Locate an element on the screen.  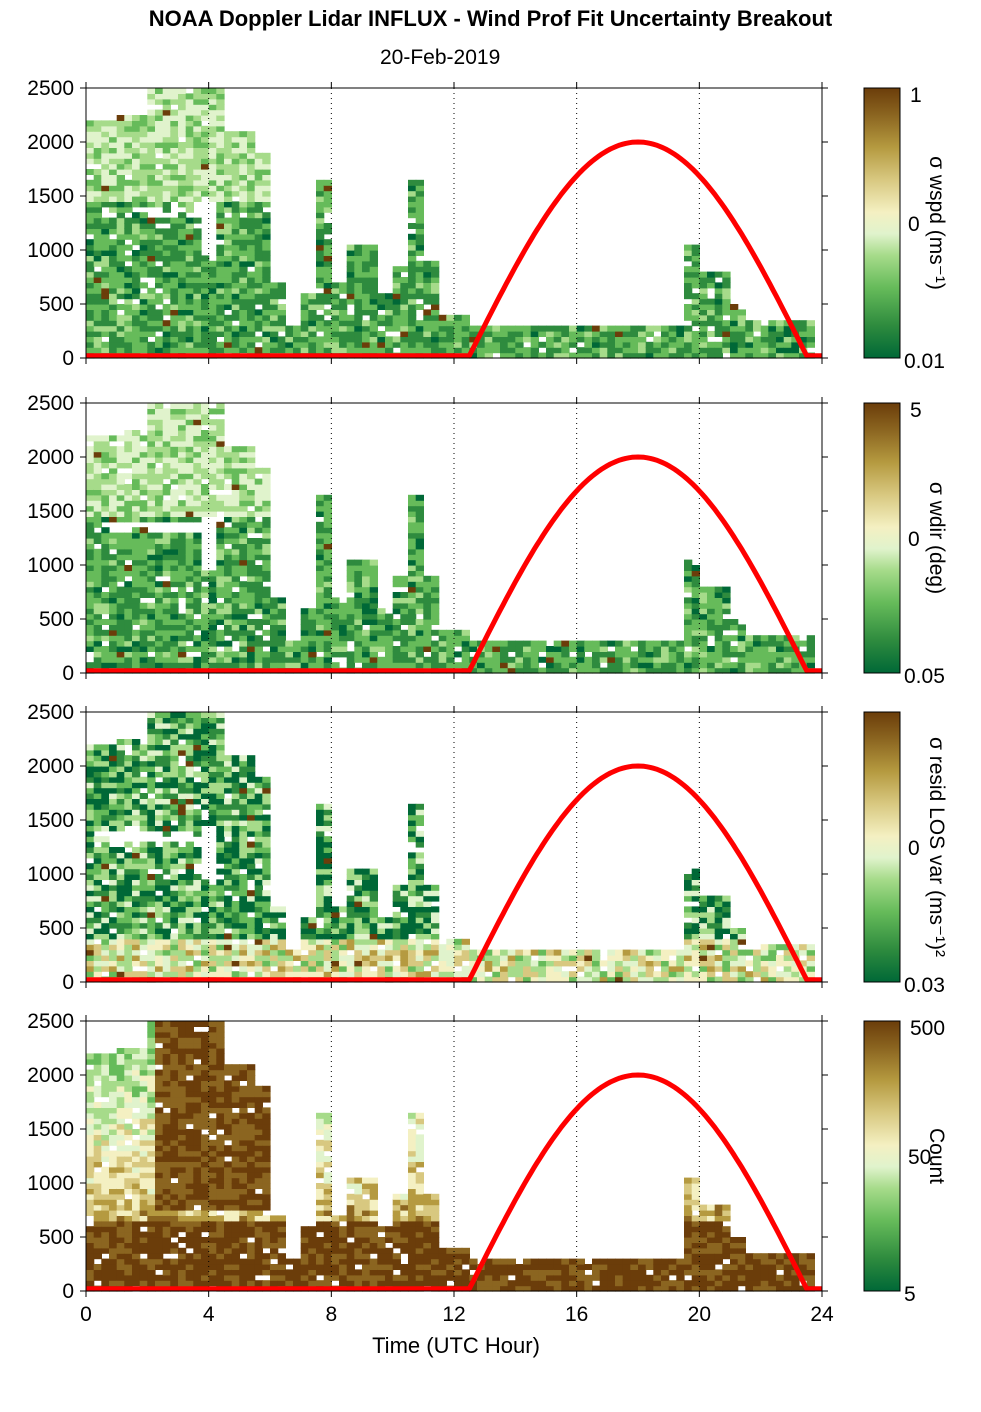
chart-subtitle: 20-Feb-2019 is located at coordinates (440, 57).